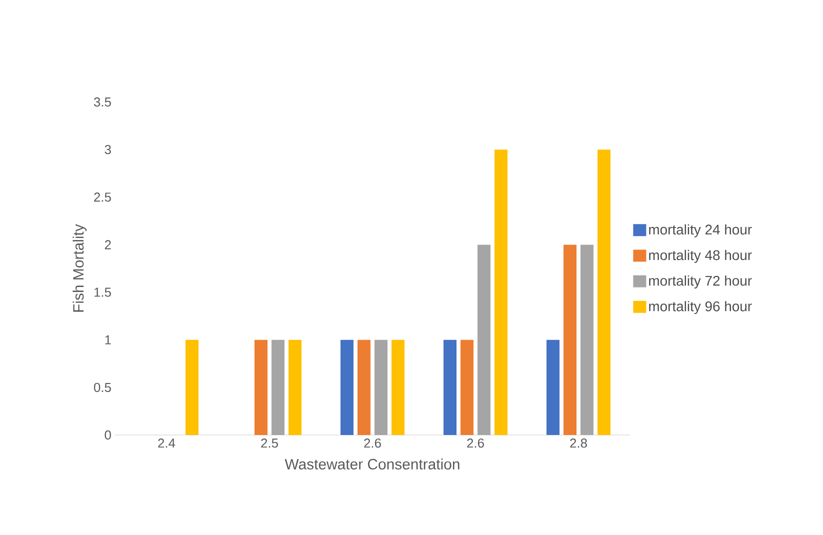 The image size is (823, 535). I want to click on x-tick-label: 2.4, so click(167, 443).